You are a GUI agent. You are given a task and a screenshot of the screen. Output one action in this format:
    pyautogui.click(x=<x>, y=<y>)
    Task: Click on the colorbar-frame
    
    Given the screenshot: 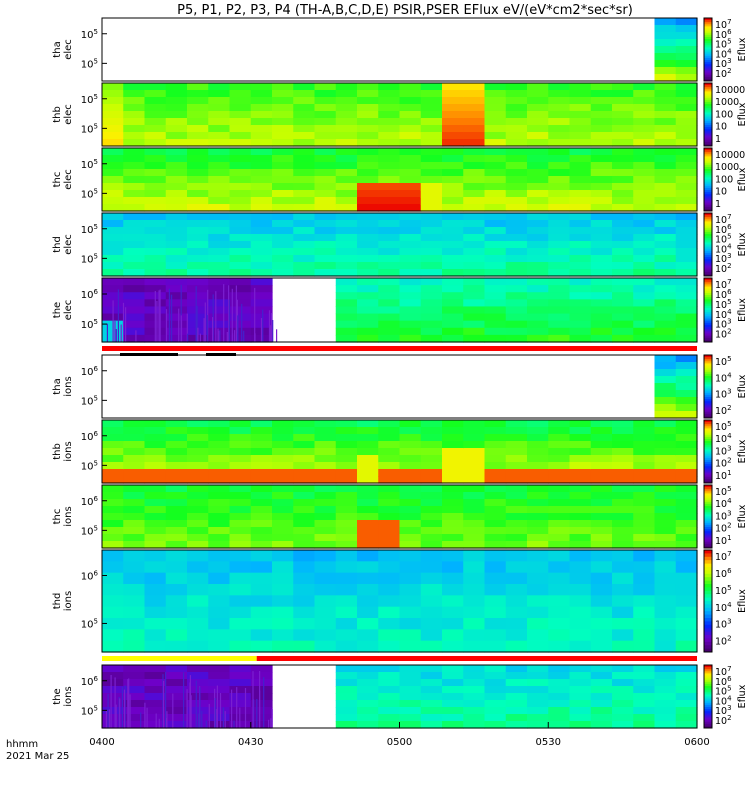 What is the action you would take?
    pyautogui.click(x=708, y=386)
    